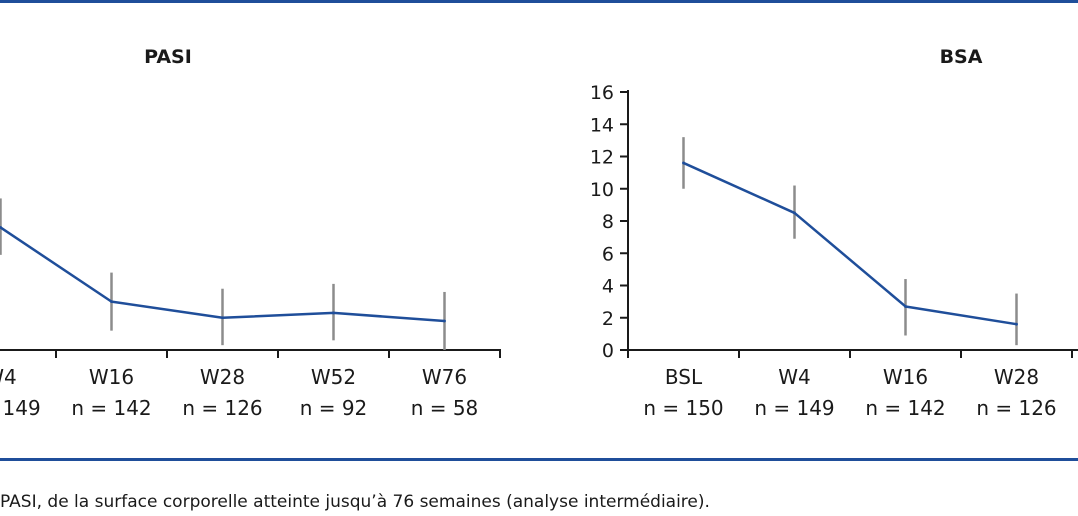 The image size is (1078, 516). Describe the element at coordinates (608, 351) in the screenshot. I see `bsa-y-tick-label: 0` at that location.